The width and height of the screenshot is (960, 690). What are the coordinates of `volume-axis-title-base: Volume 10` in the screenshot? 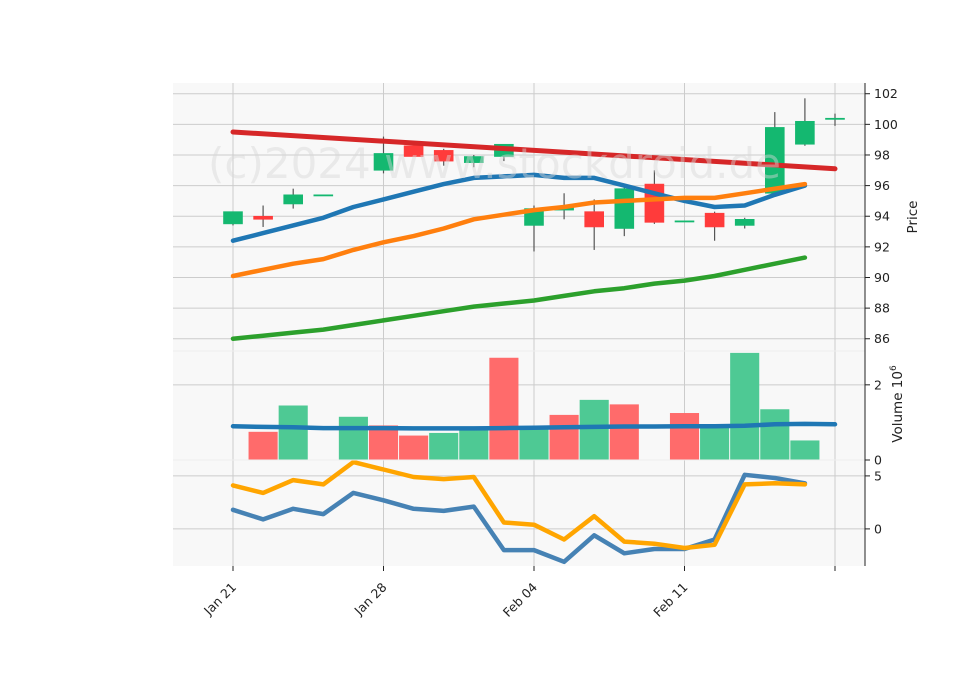 It's located at (898, 407).